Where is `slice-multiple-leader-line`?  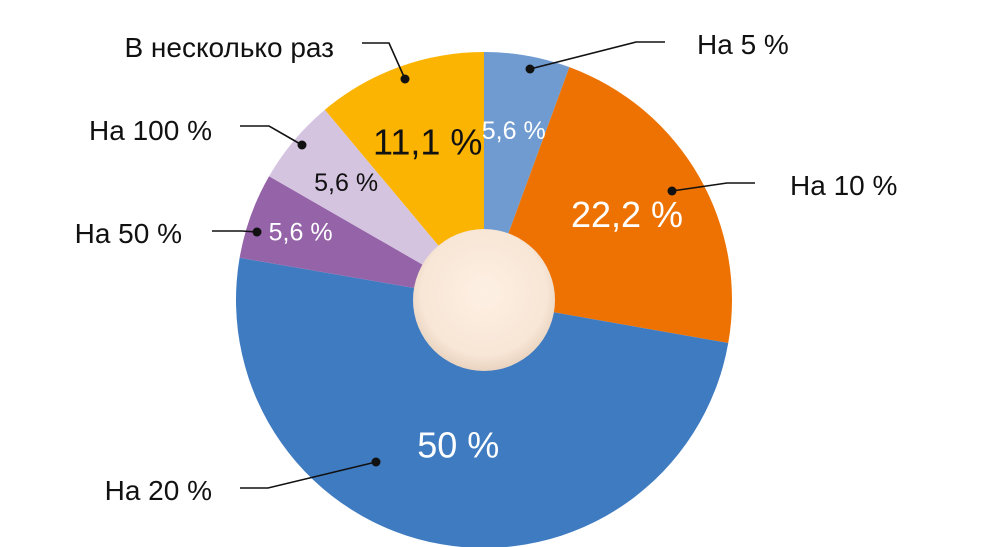 slice-multiple-leader-line is located at coordinates (384, 61).